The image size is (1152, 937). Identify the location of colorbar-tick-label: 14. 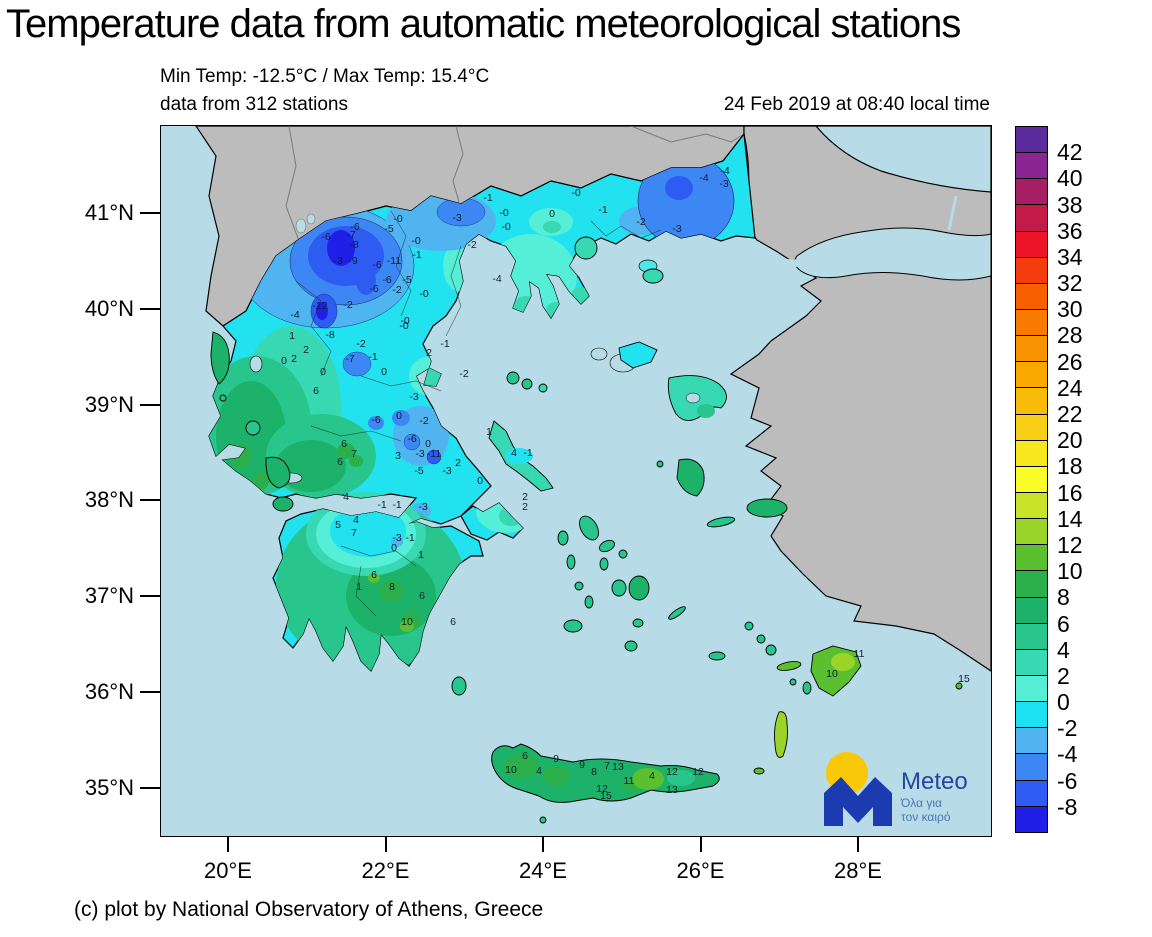
(1070, 518).